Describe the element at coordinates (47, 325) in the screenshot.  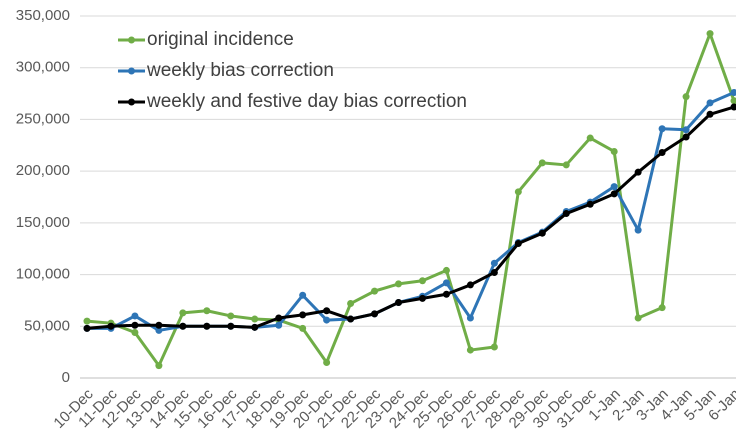
I see `y-tick-label: 50,000` at that location.